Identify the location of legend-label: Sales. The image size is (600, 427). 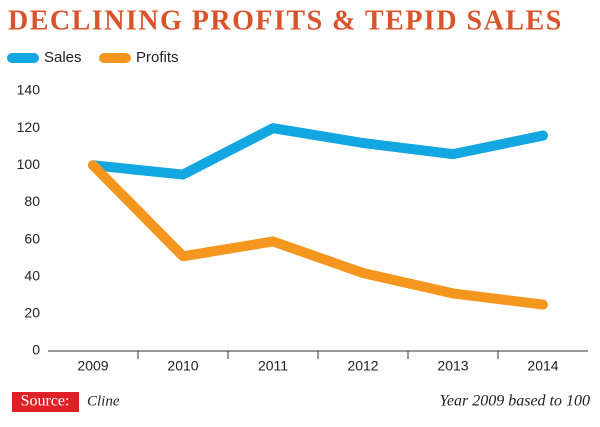
(63, 57).